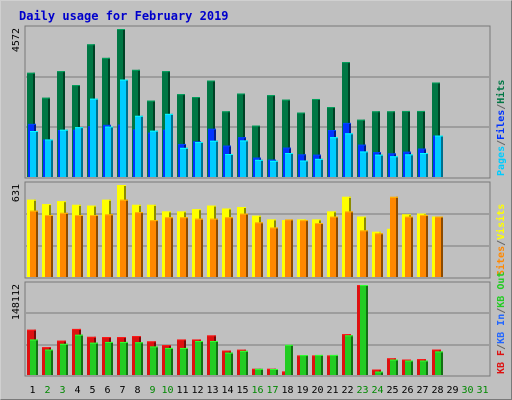 Image resolution: width=512 pixels, height=400 pixels. I want to click on files-bar-16-highlight, so click(257, 158).